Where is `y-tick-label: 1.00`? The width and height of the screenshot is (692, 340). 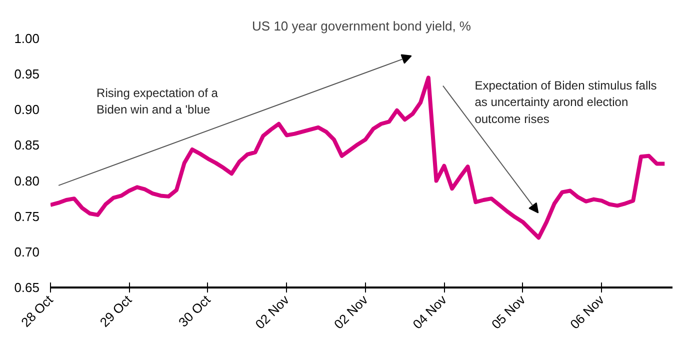 y-tick-label: 1.00 is located at coordinates (27, 38).